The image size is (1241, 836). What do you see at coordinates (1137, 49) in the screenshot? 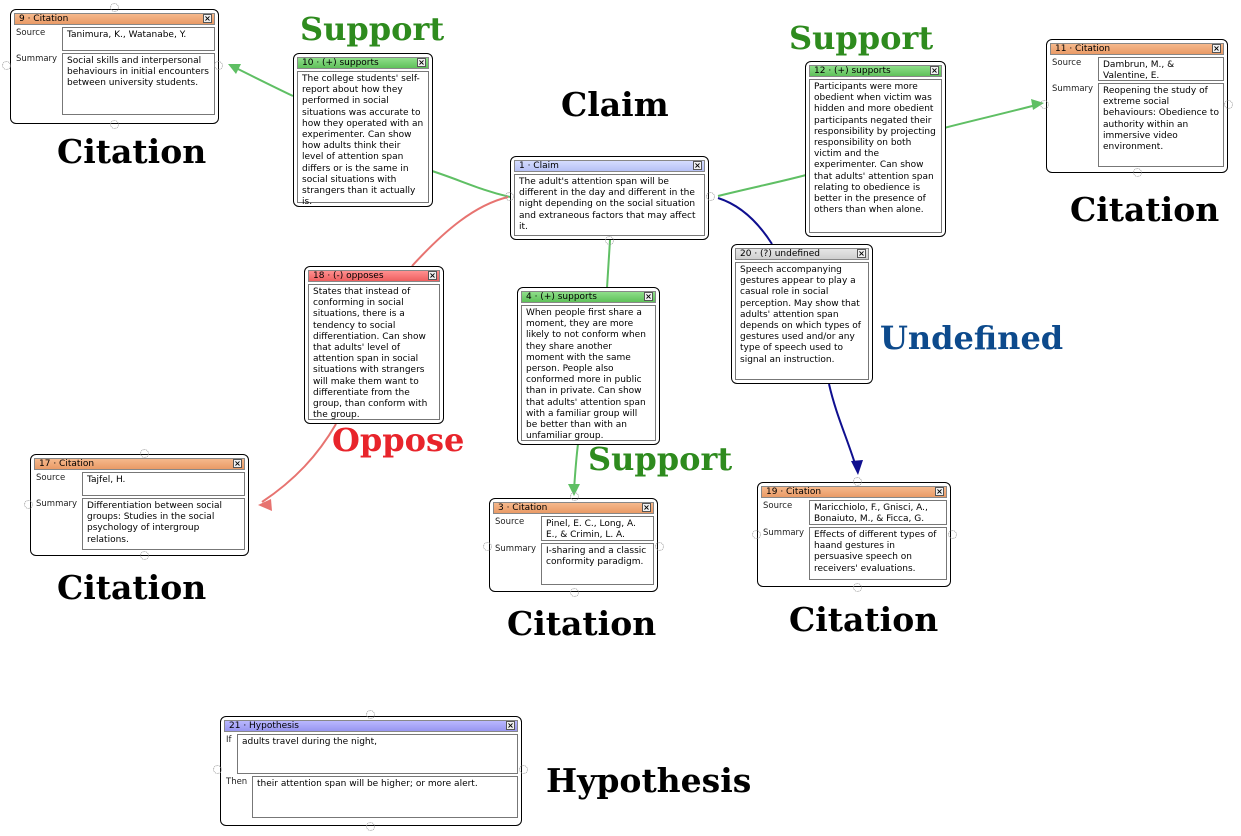
I see `node-header-11: 11 · Citation ×` at bounding box center [1137, 49].